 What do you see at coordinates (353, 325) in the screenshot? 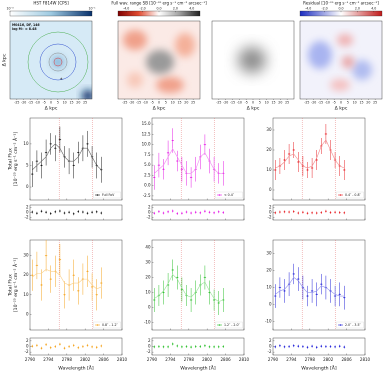
I see `legend-label: 2.0″ - 3.5″` at bounding box center [353, 325].